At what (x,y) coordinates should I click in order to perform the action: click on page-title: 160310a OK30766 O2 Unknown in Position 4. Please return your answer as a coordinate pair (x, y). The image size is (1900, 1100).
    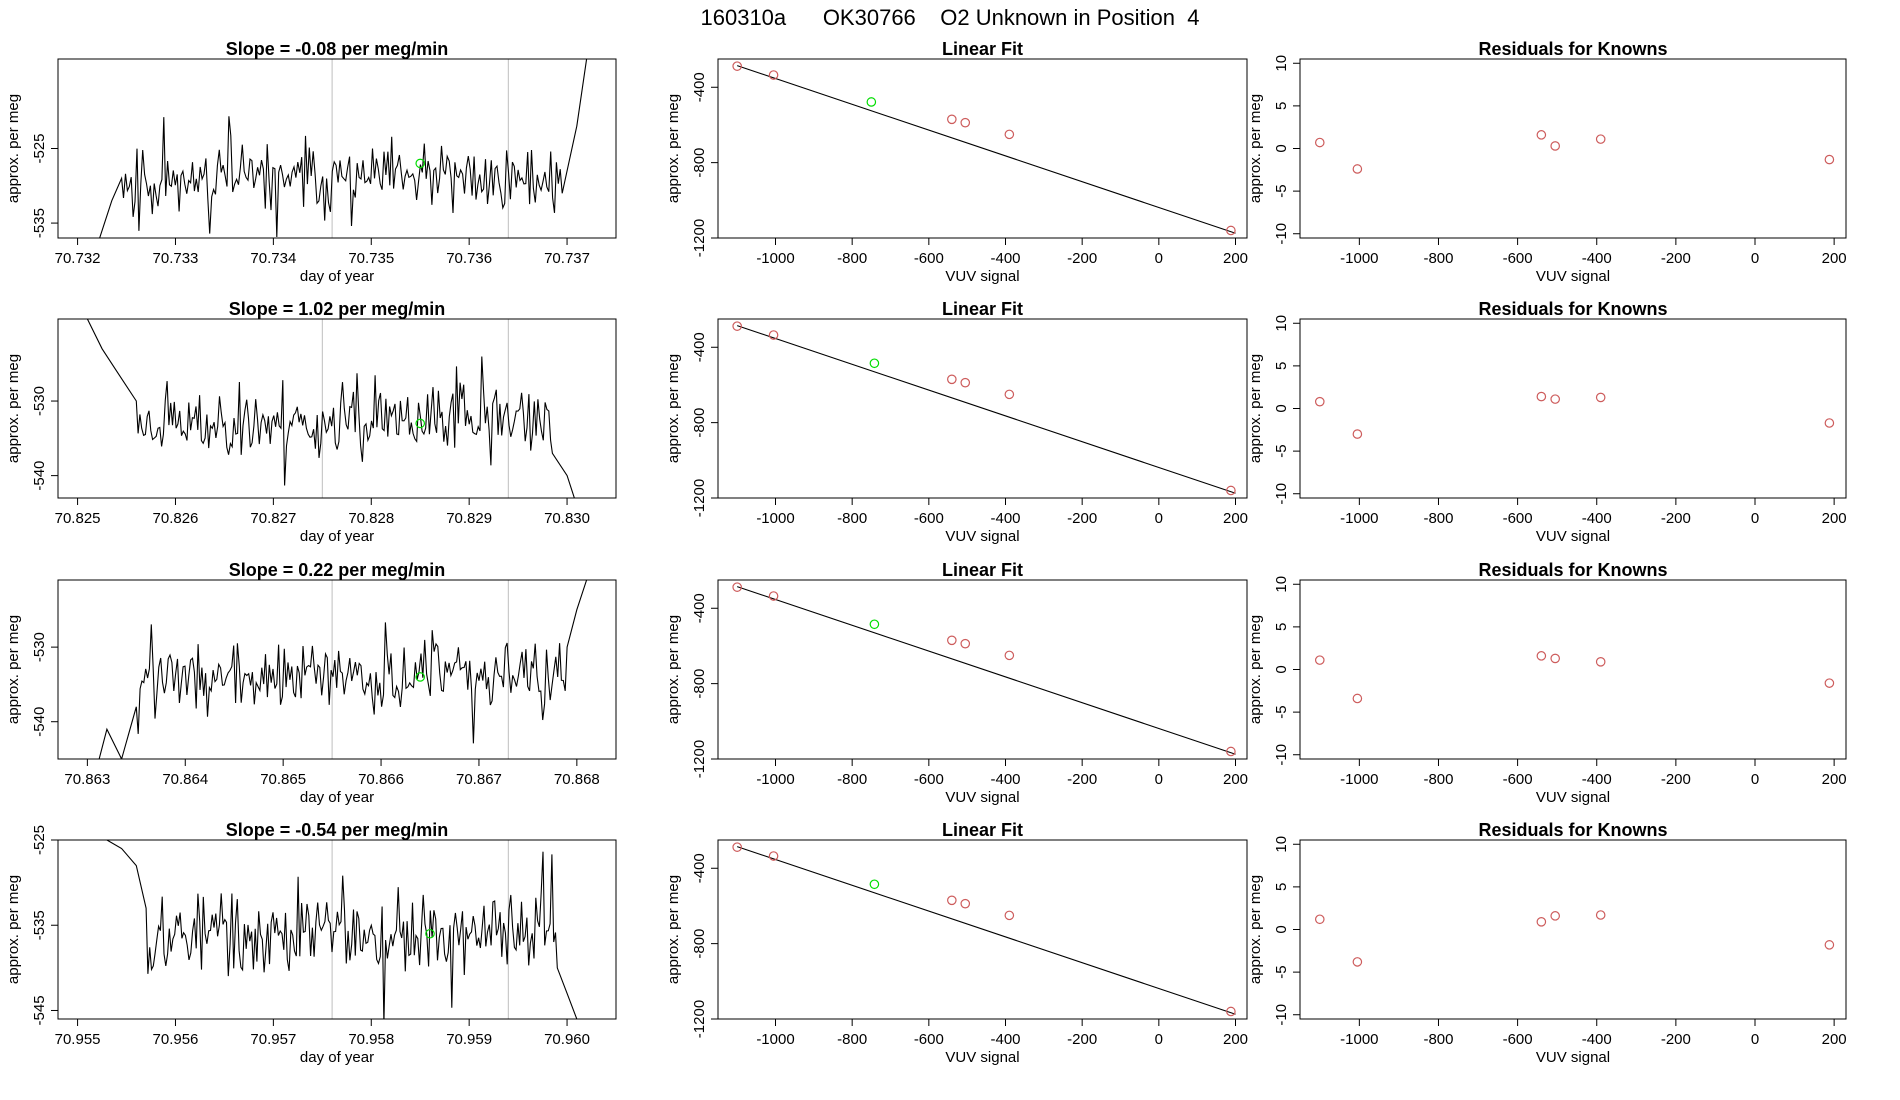
    Looking at the image, I should click on (950, 17).